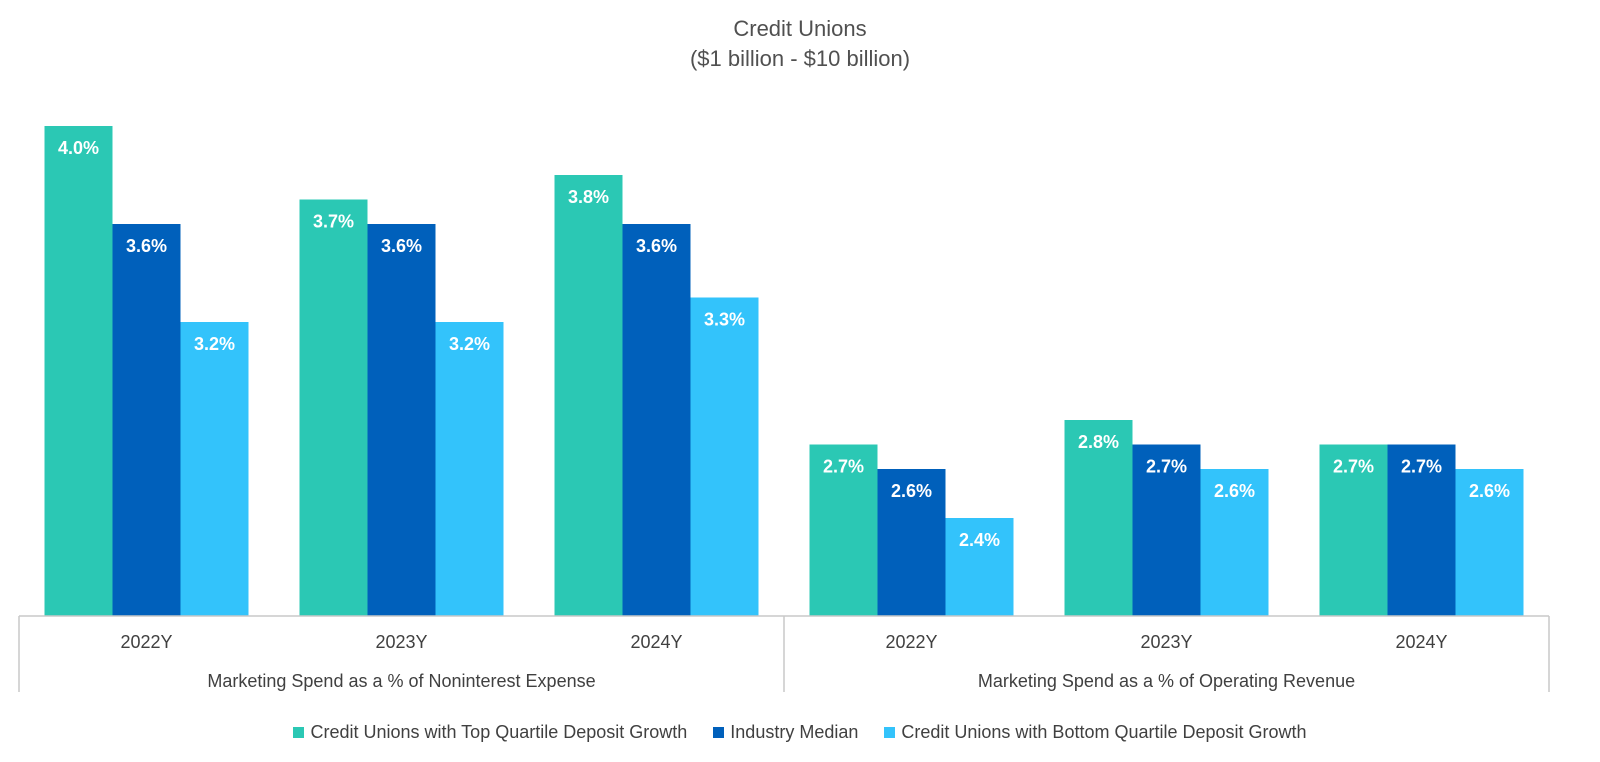  I want to click on bar-s0-c5, so click(1353, 530).